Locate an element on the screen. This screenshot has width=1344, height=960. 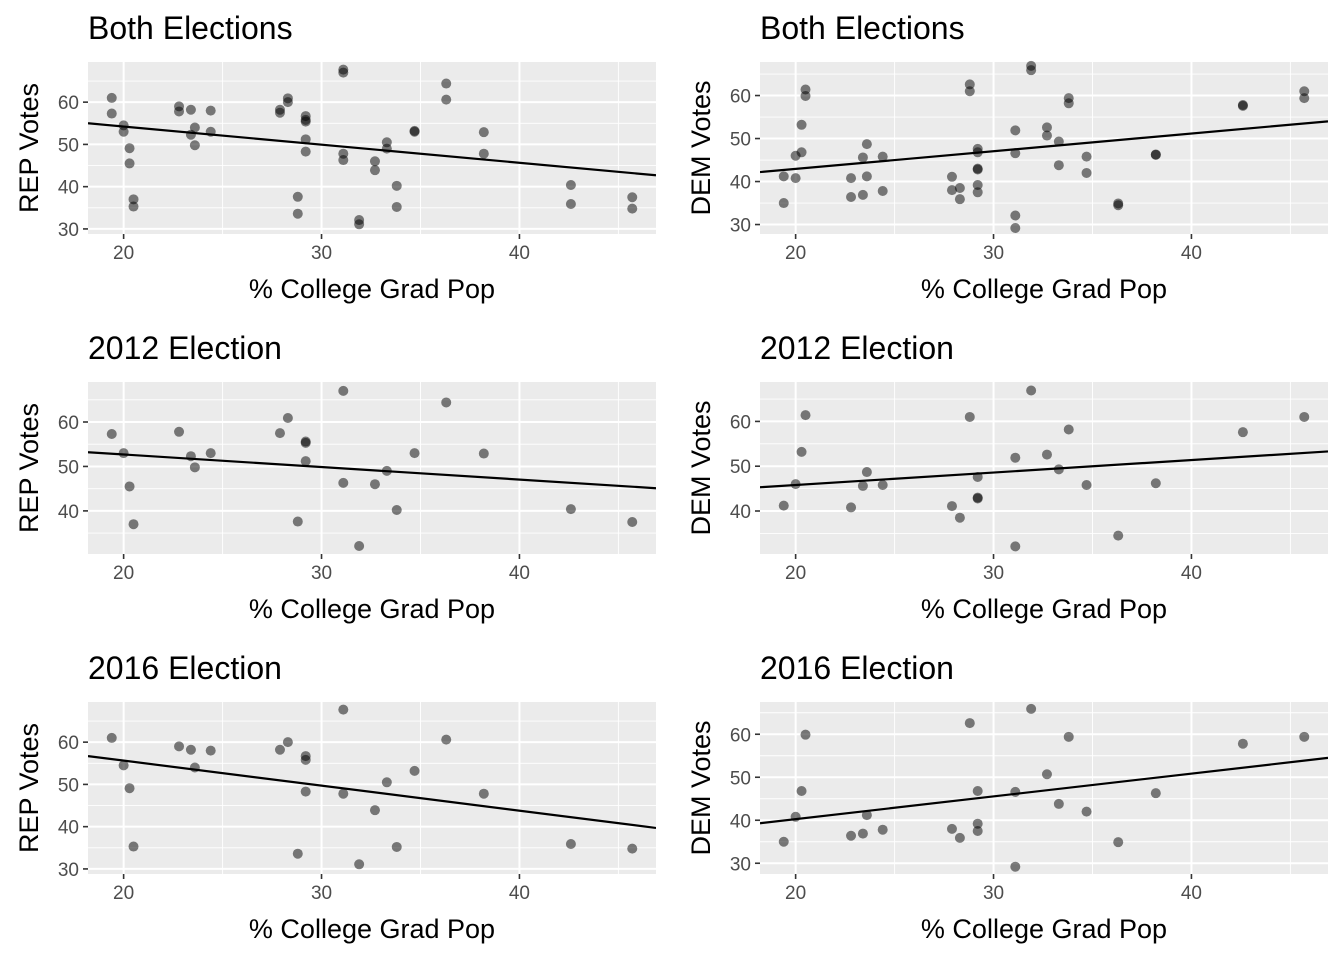
x-tick-label: 20 is located at coordinates (795, 253).